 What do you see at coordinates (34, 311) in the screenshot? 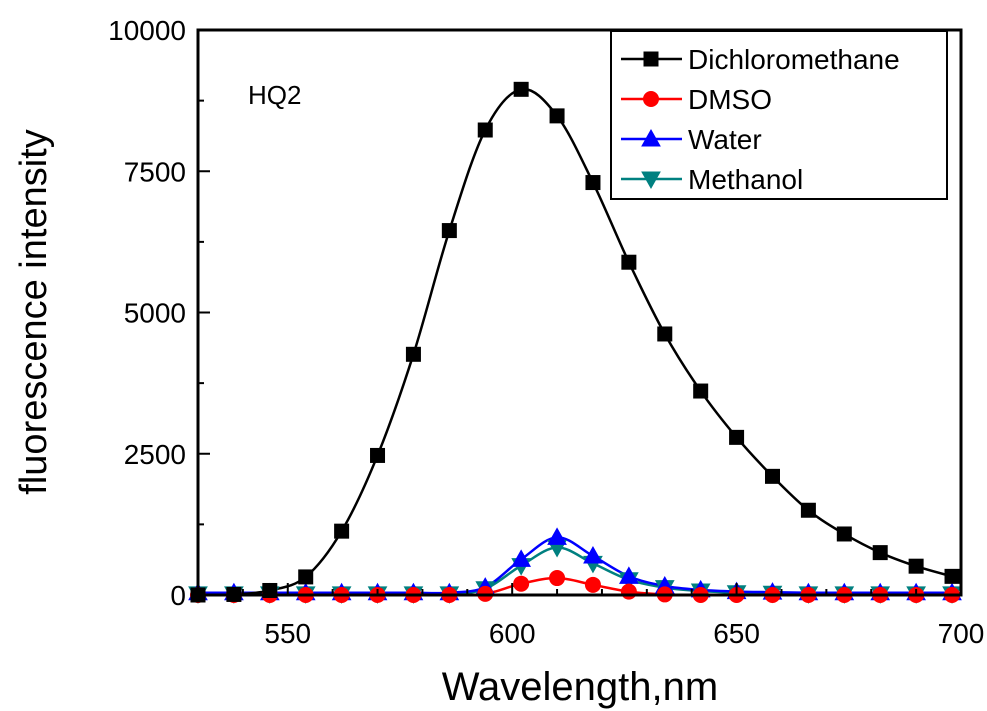
I see `y-axis-label: fluorescence intensity` at bounding box center [34, 311].